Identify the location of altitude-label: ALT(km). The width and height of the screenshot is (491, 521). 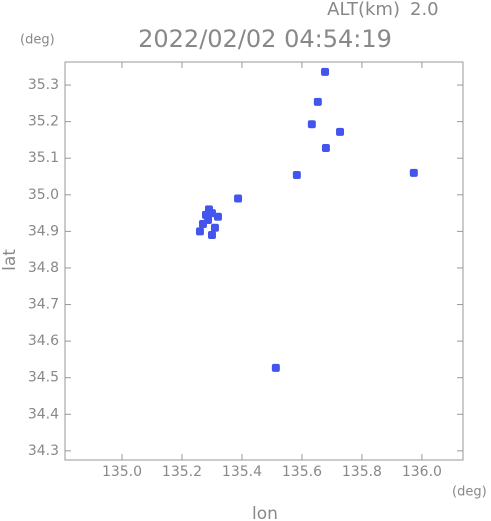
(363, 10).